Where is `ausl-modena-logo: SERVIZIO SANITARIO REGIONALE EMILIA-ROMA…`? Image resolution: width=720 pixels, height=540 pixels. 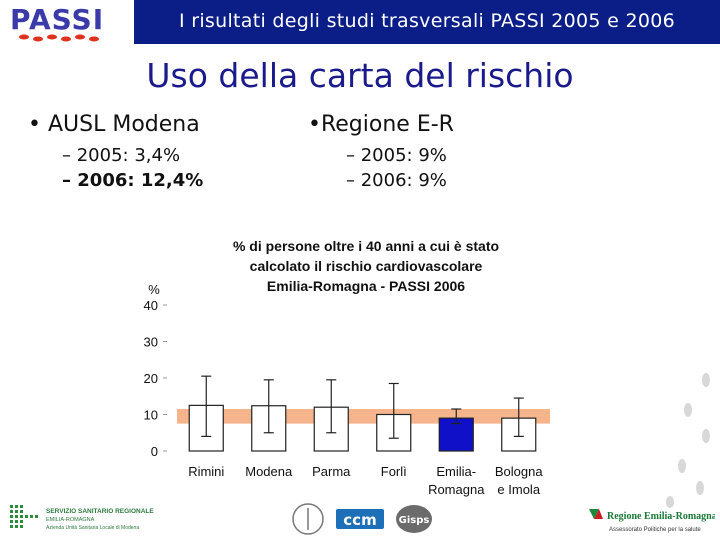 ausl-modena-logo: SERVIZIO SANITARIO REGIONALE EMILIA-ROMA… is located at coordinates (82, 518).